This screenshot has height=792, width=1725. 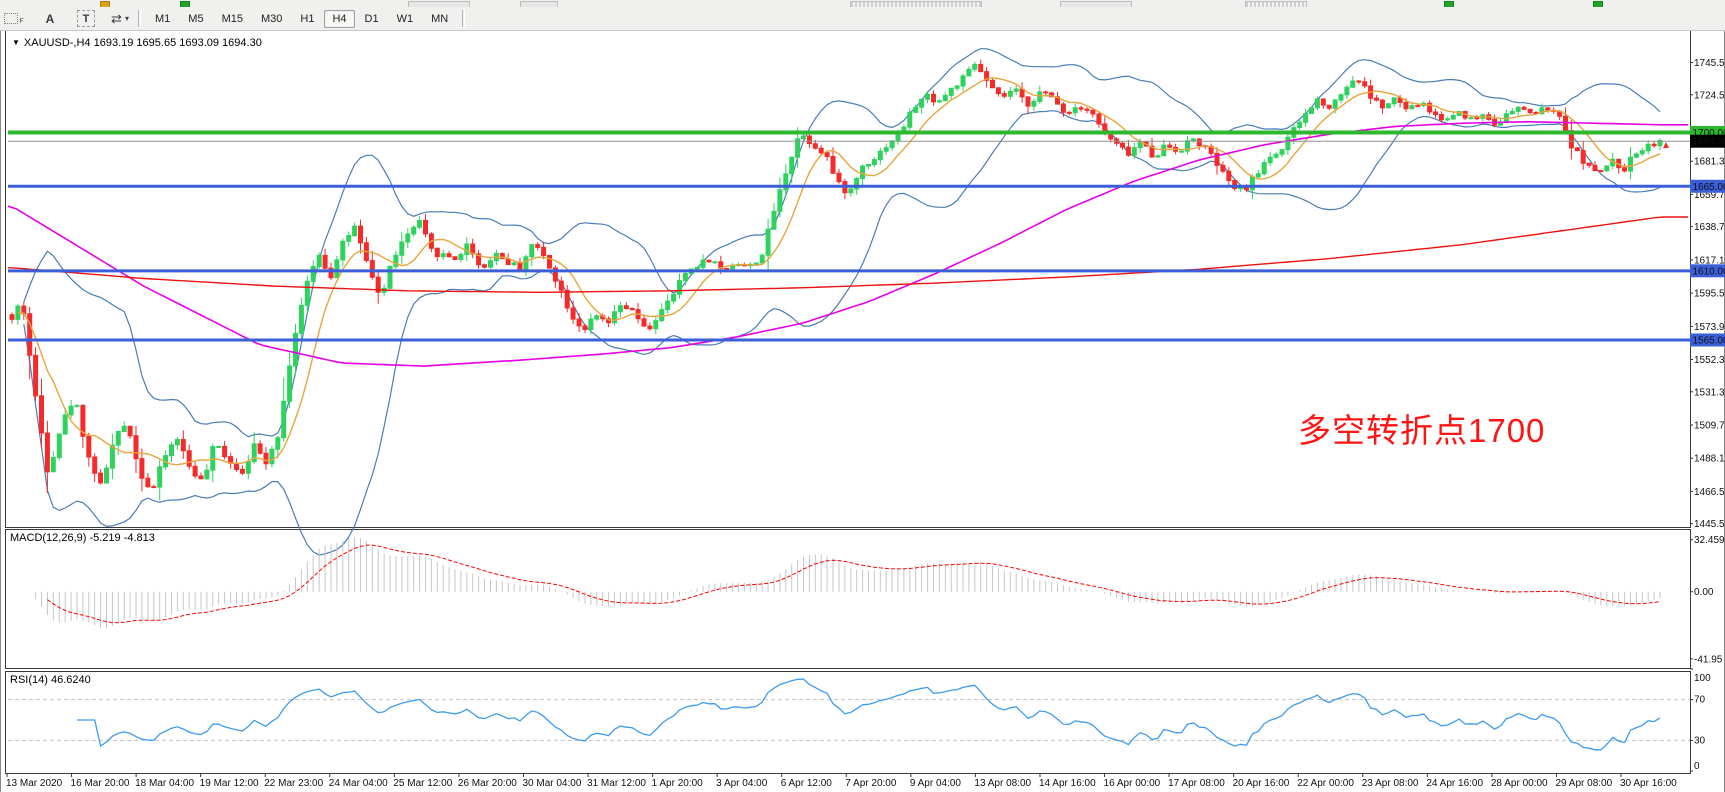 What do you see at coordinates (34, 783) in the screenshot?
I see `svg-text: 13 Mar 2020` at bounding box center [34, 783].